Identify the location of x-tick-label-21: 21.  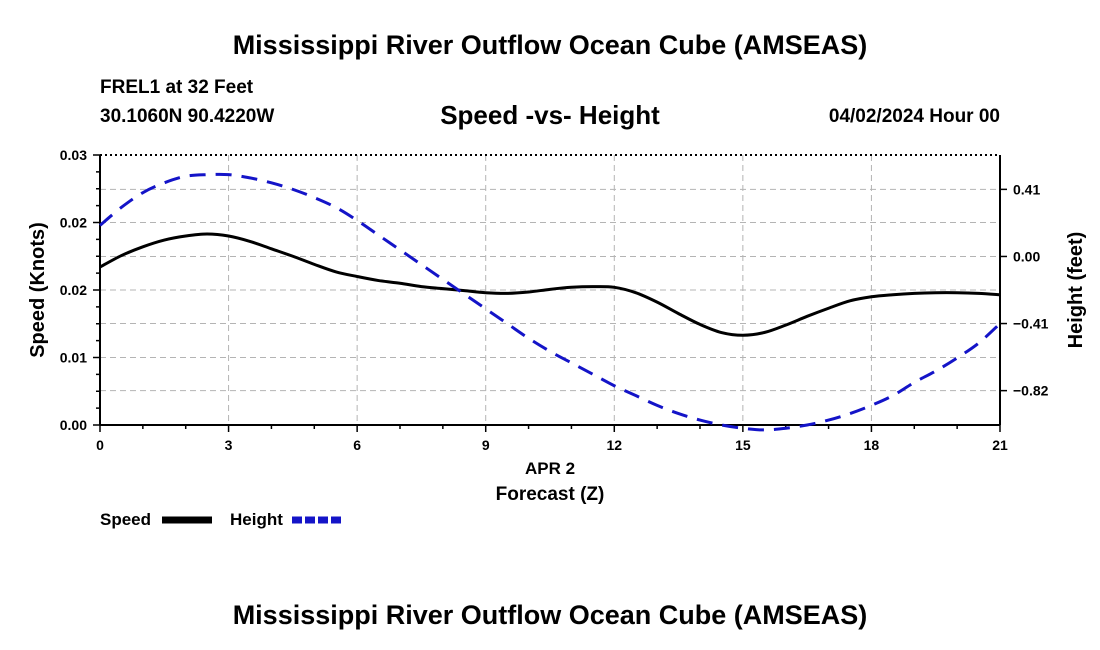
(1000, 445).